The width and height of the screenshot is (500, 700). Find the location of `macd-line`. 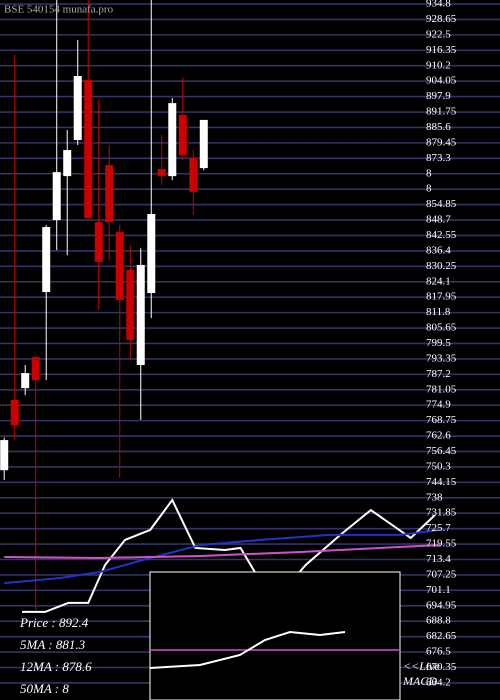

macd-line is located at coordinates (247, 649).